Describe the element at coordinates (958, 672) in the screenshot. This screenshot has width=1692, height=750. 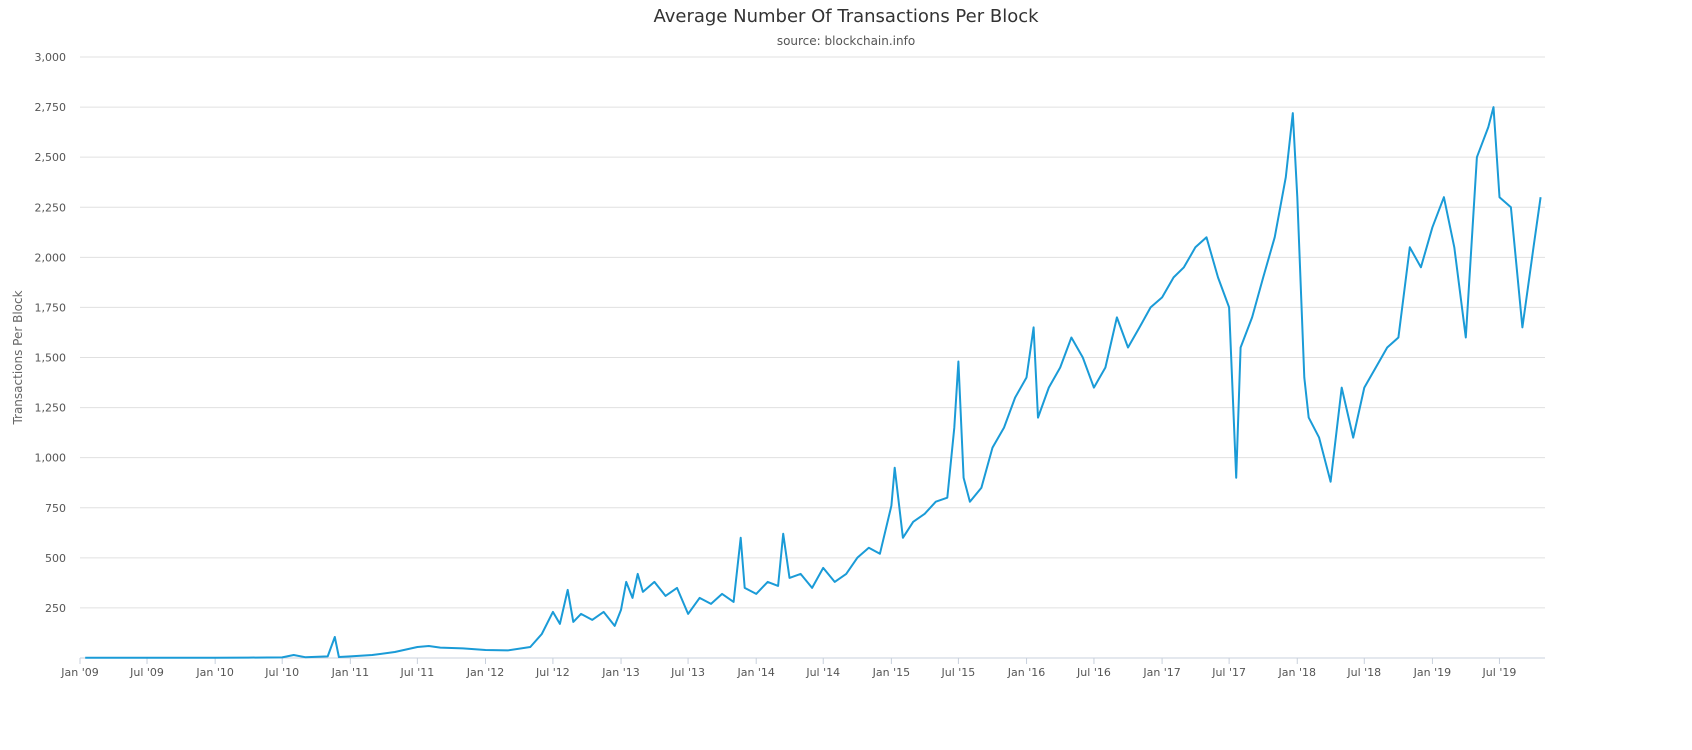
I see `x-tick-label: Jul '15` at that location.